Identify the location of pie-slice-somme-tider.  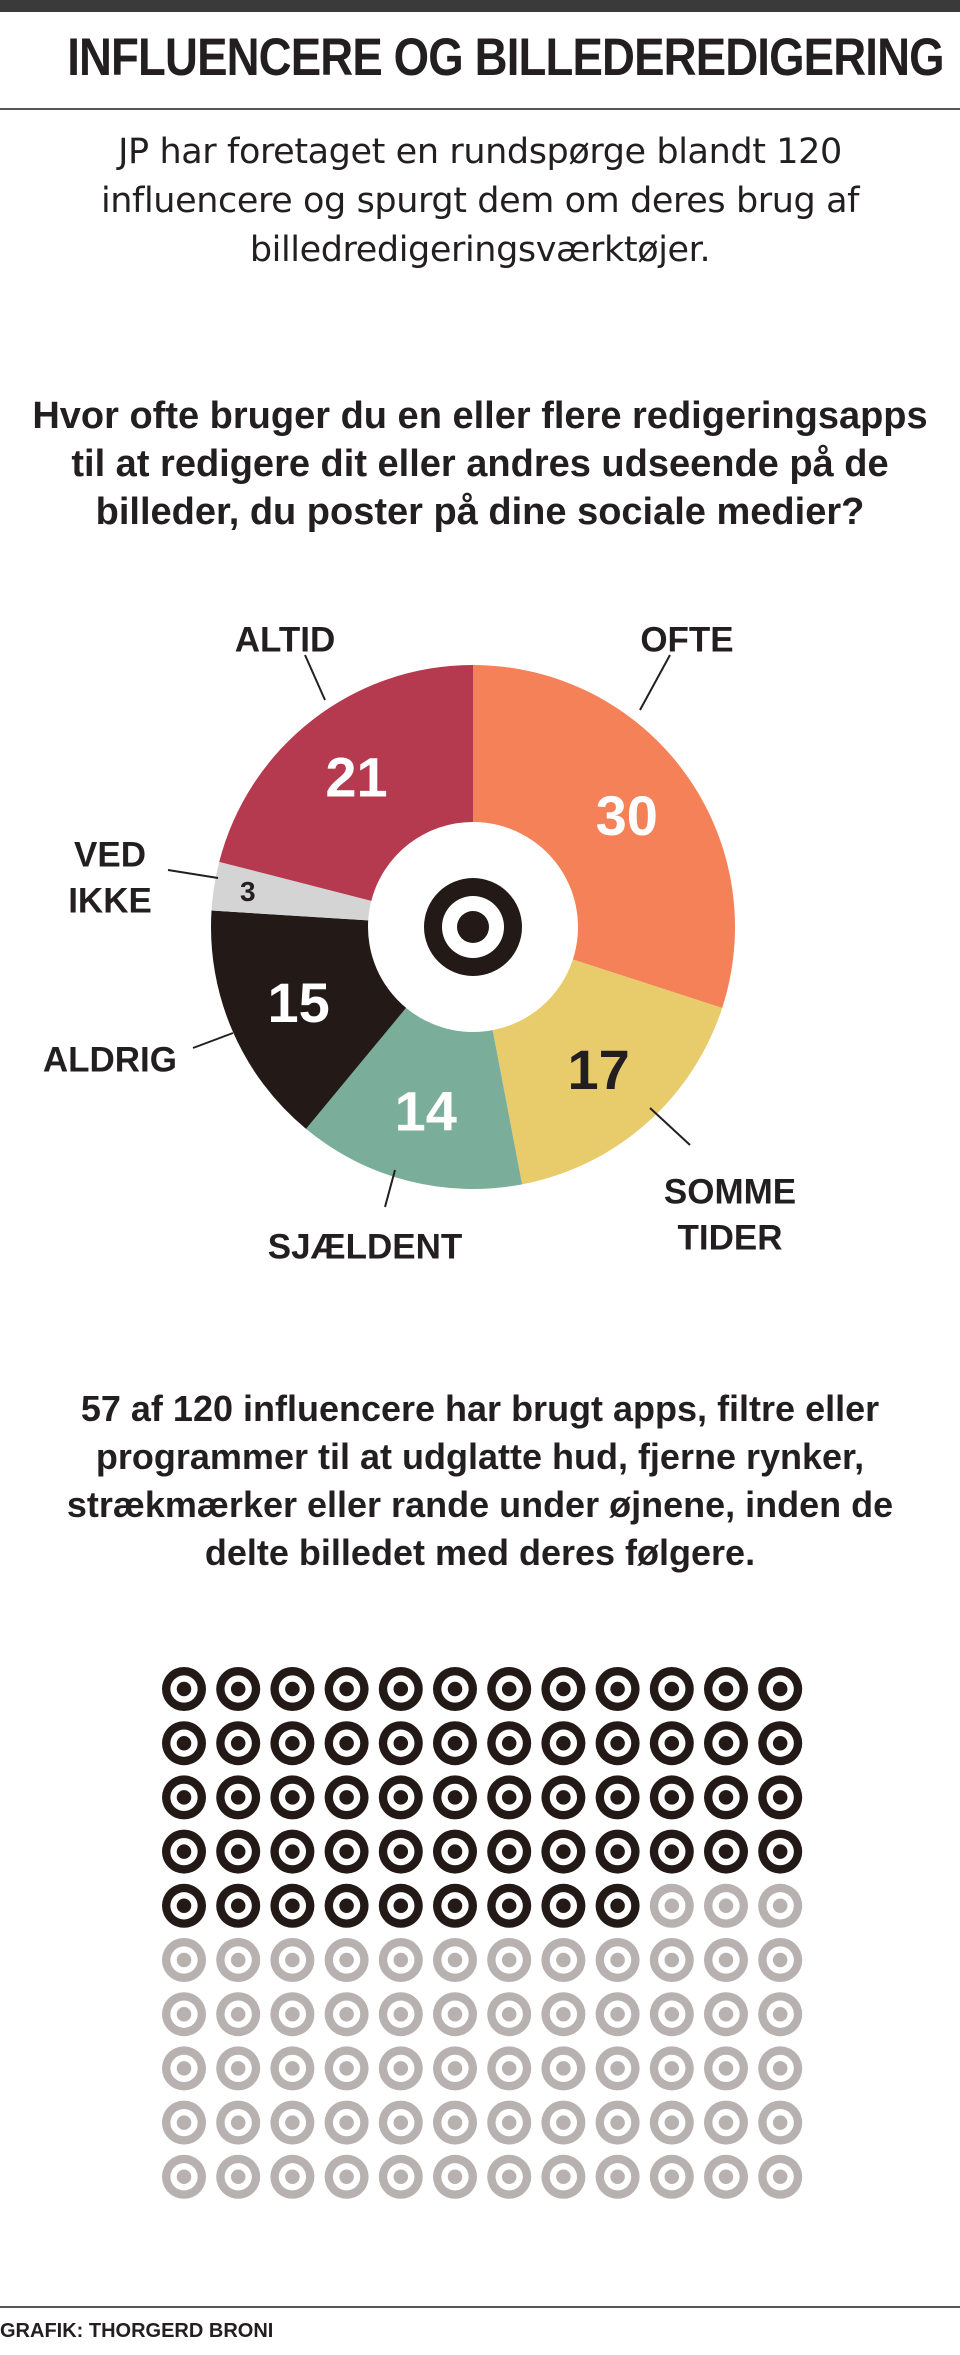
(607, 1072).